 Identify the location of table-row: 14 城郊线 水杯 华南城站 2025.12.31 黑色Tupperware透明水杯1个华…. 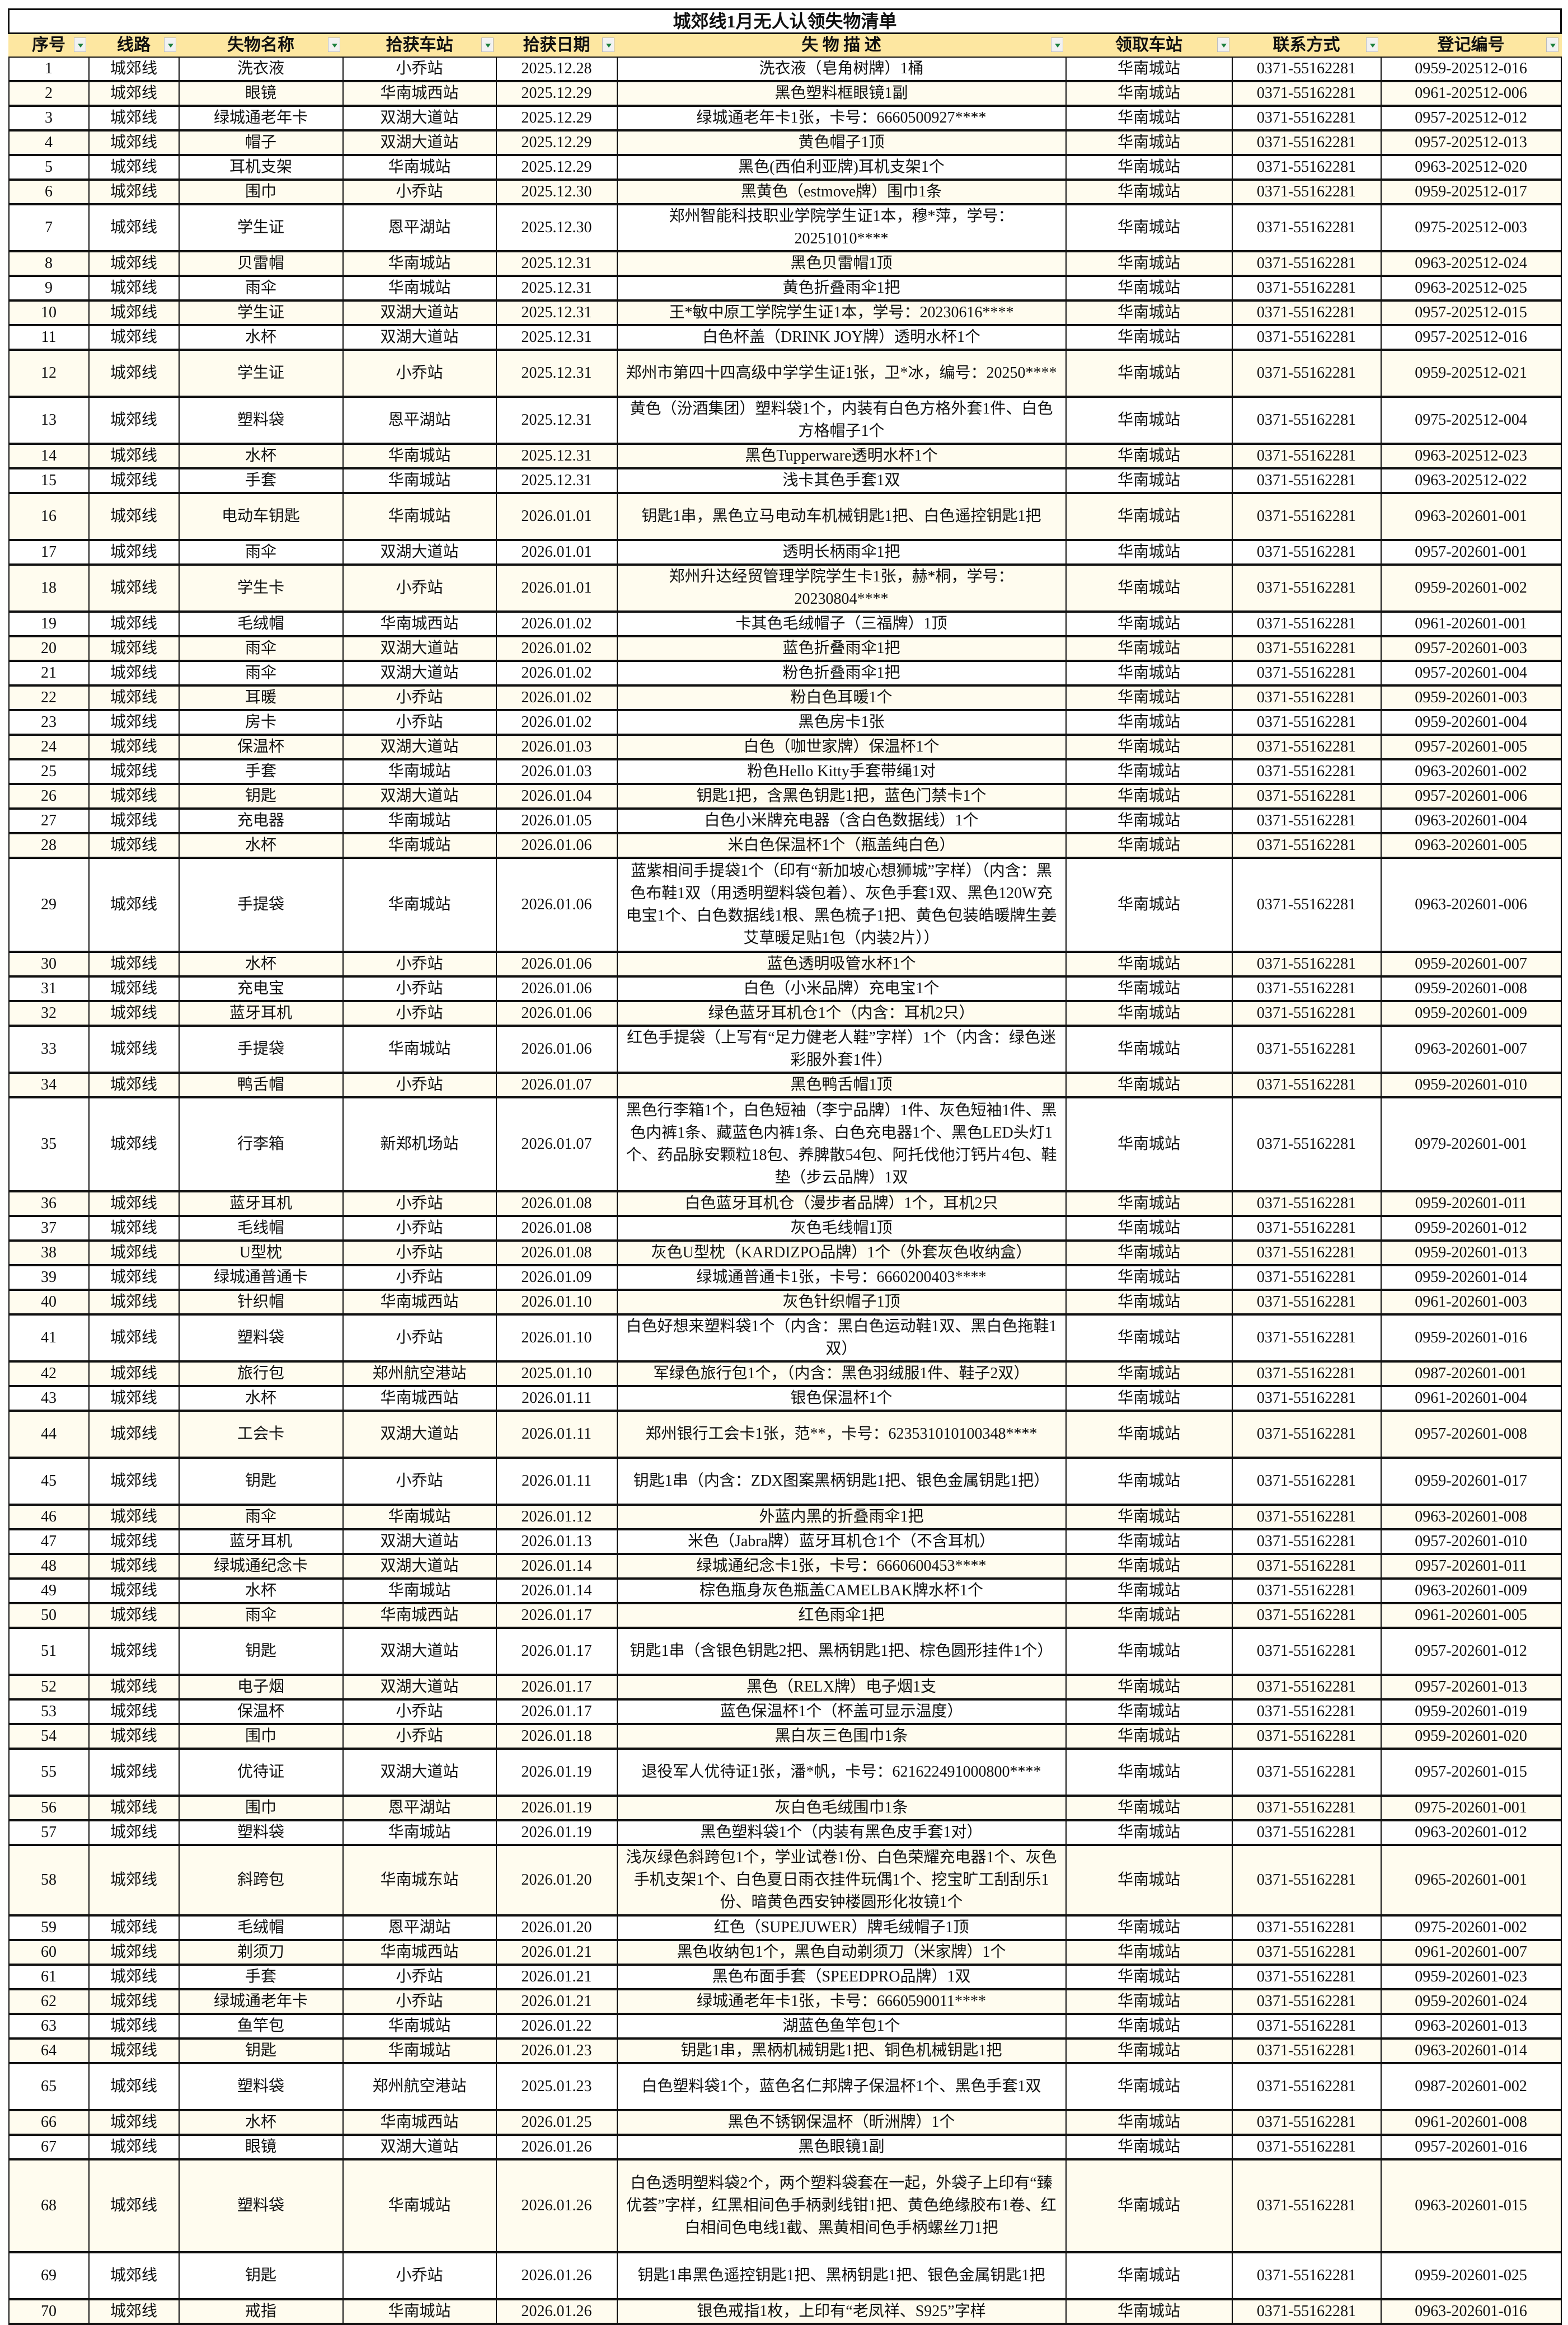
(785, 456).